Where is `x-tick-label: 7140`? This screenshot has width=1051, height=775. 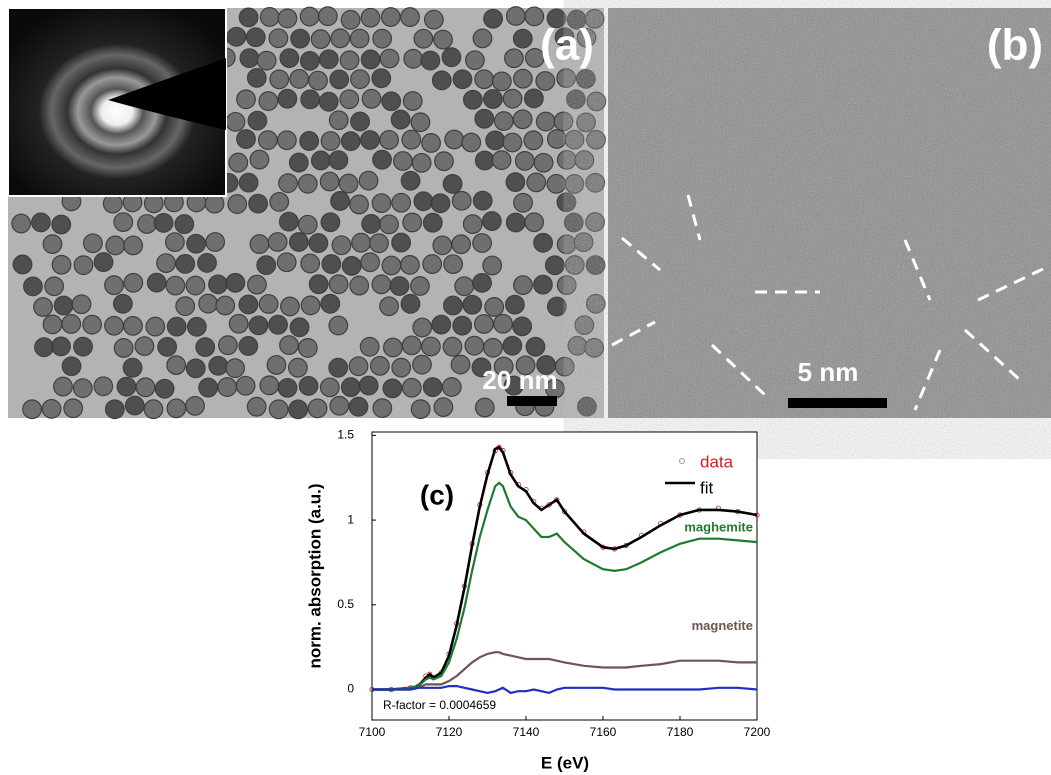 x-tick-label: 7140 is located at coordinates (526, 732).